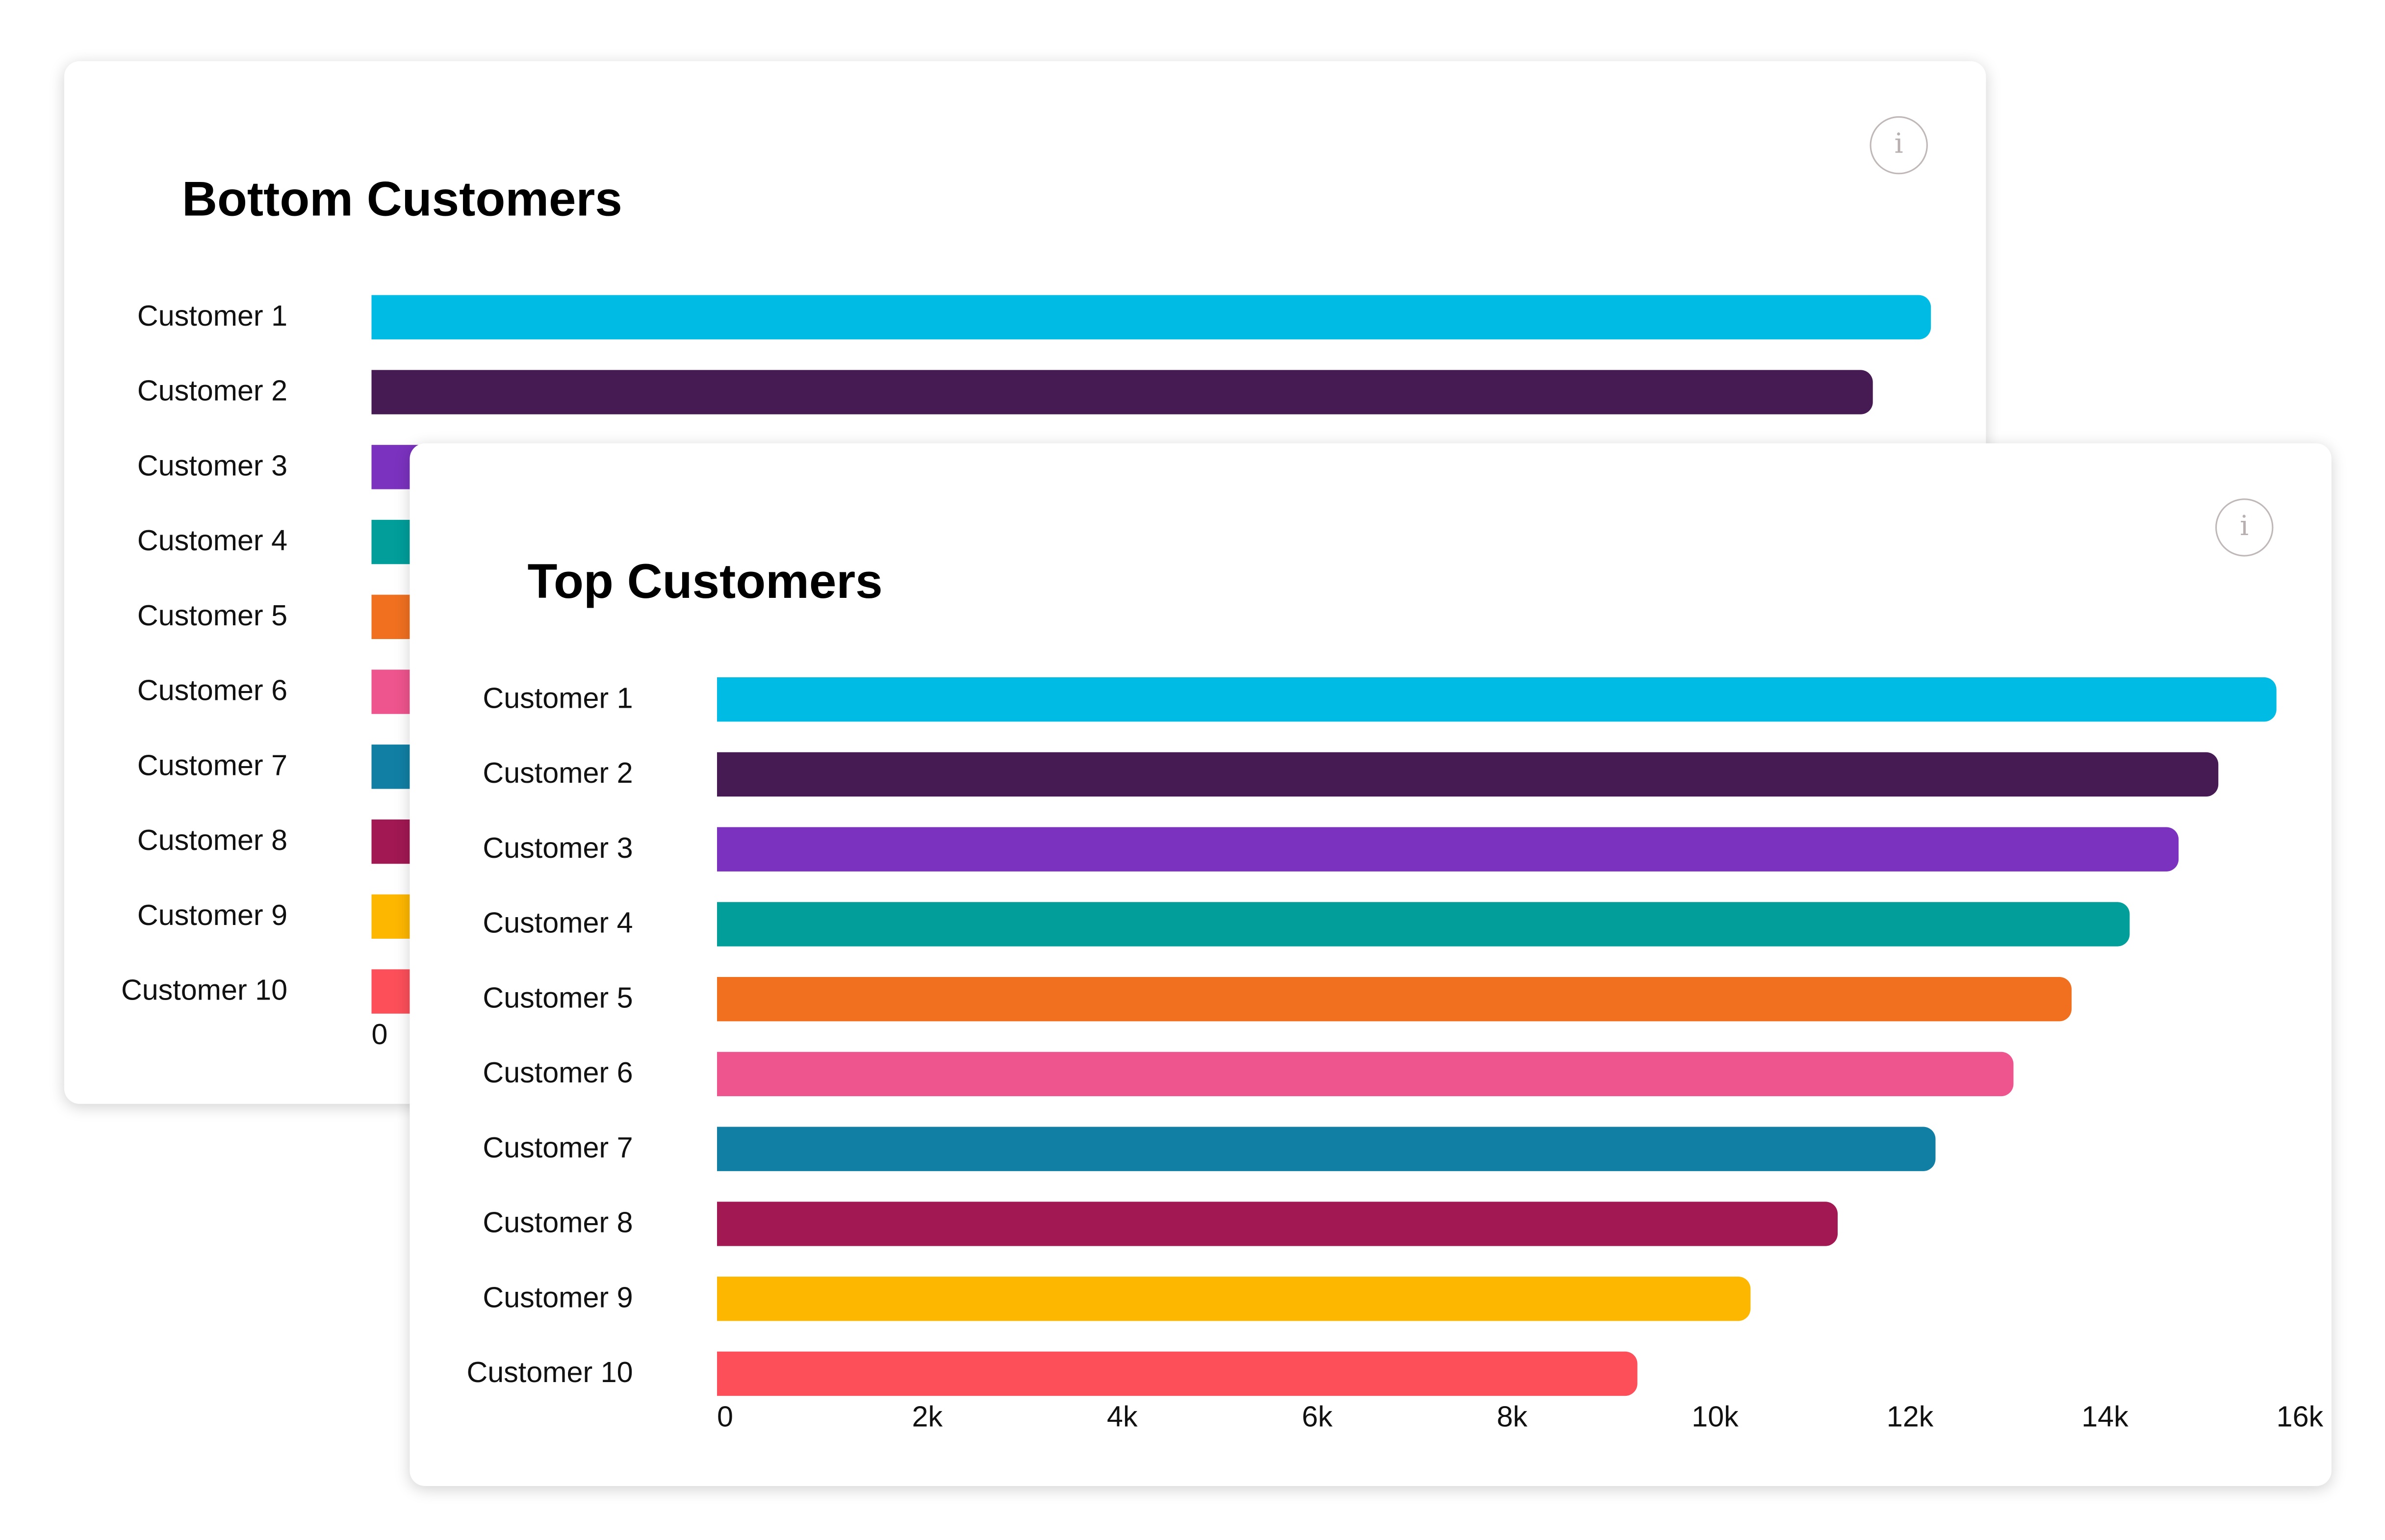 This screenshot has width=2385, height=1540. What do you see at coordinates (705, 581) in the screenshot?
I see `card-title: Top Customers` at bounding box center [705, 581].